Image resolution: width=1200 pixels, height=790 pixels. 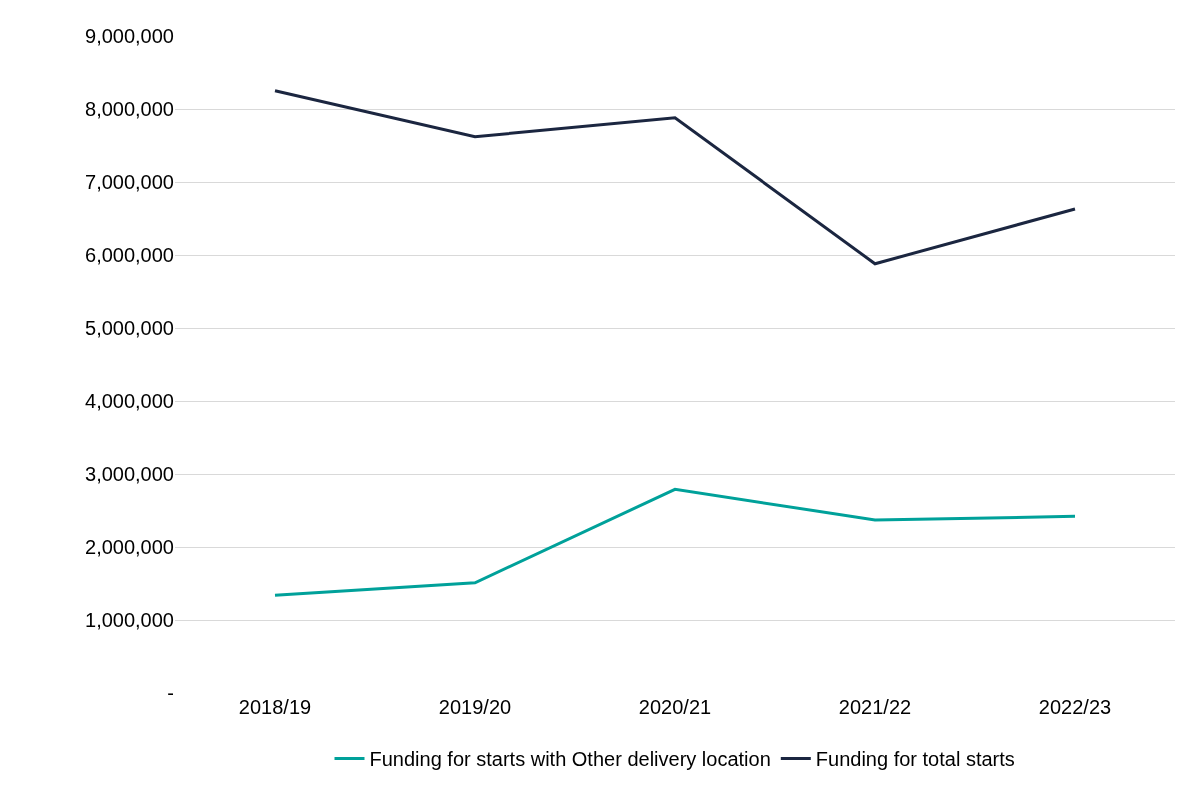 I want to click on legend-label: Funding for starts with Other delivery location, so click(x=570, y=759).